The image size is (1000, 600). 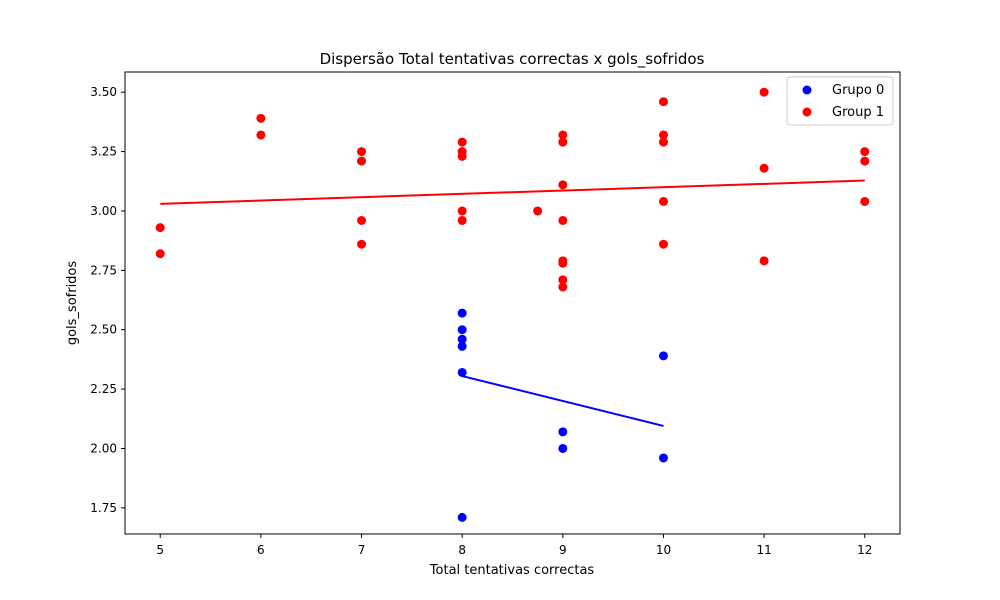 What do you see at coordinates (563, 550) in the screenshot?
I see `x-tick-label: 9` at bounding box center [563, 550].